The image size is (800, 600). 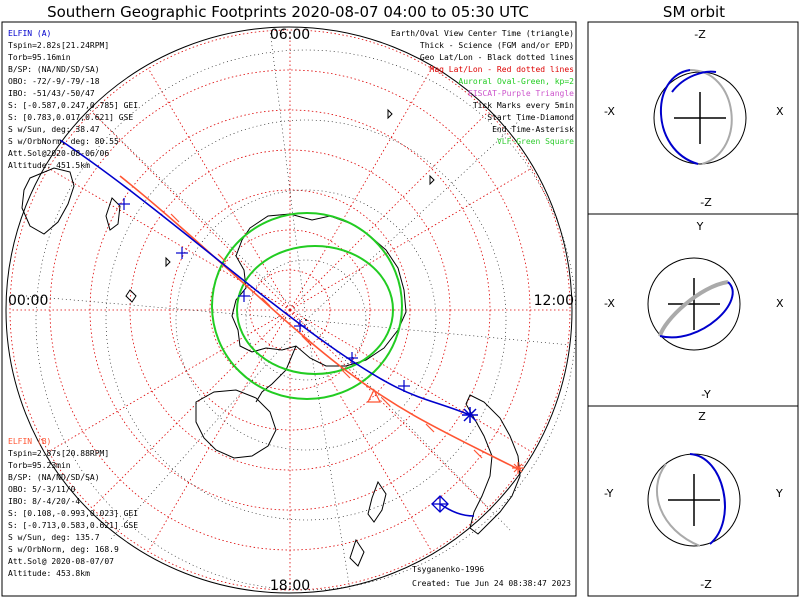 What do you see at coordinates (113, 214) in the screenshot?
I see `madagascar-coast` at bounding box center [113, 214].